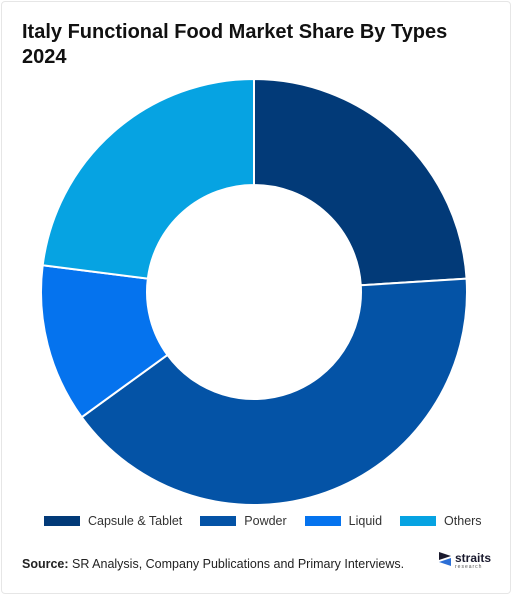  Describe the element at coordinates (473, 558) in the screenshot. I see `logo-wordmark: straits` at that location.